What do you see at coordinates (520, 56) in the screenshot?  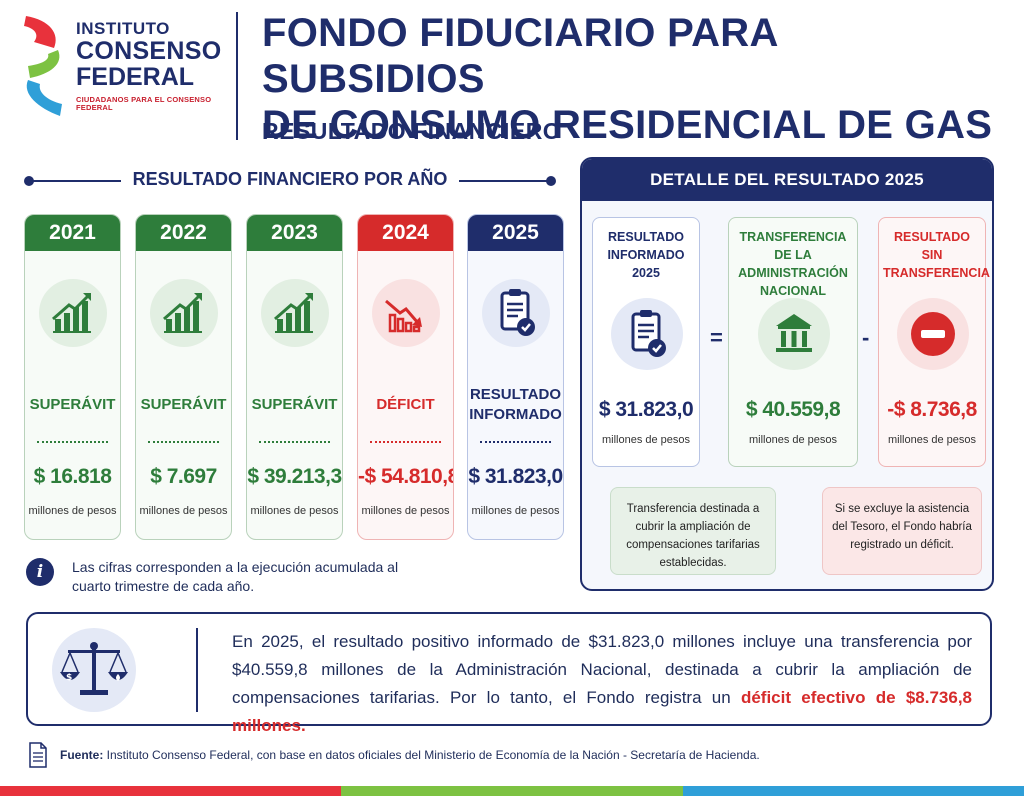 I see `title-line-1: FONDO FIDUCIARIO PARA SUBSIDIOS` at bounding box center [520, 56].